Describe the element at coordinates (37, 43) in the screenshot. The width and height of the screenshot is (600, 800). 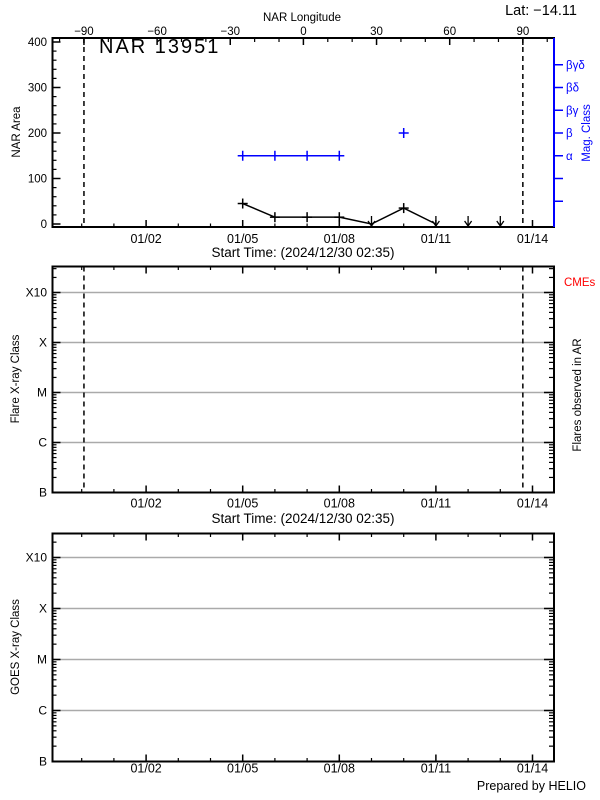
I see `y-tick-label: 400` at that location.